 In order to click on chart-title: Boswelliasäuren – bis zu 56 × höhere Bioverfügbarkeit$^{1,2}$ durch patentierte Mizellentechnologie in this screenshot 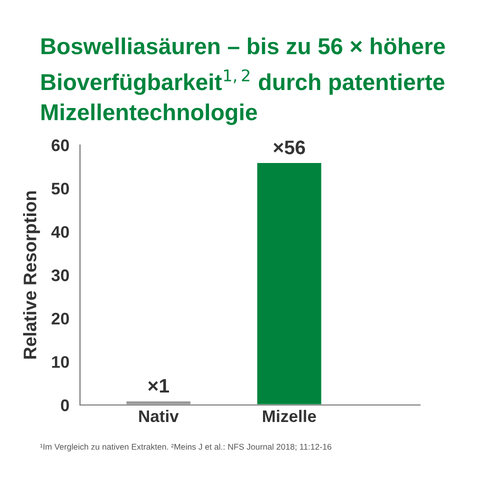, I will do `click(243, 81)`.